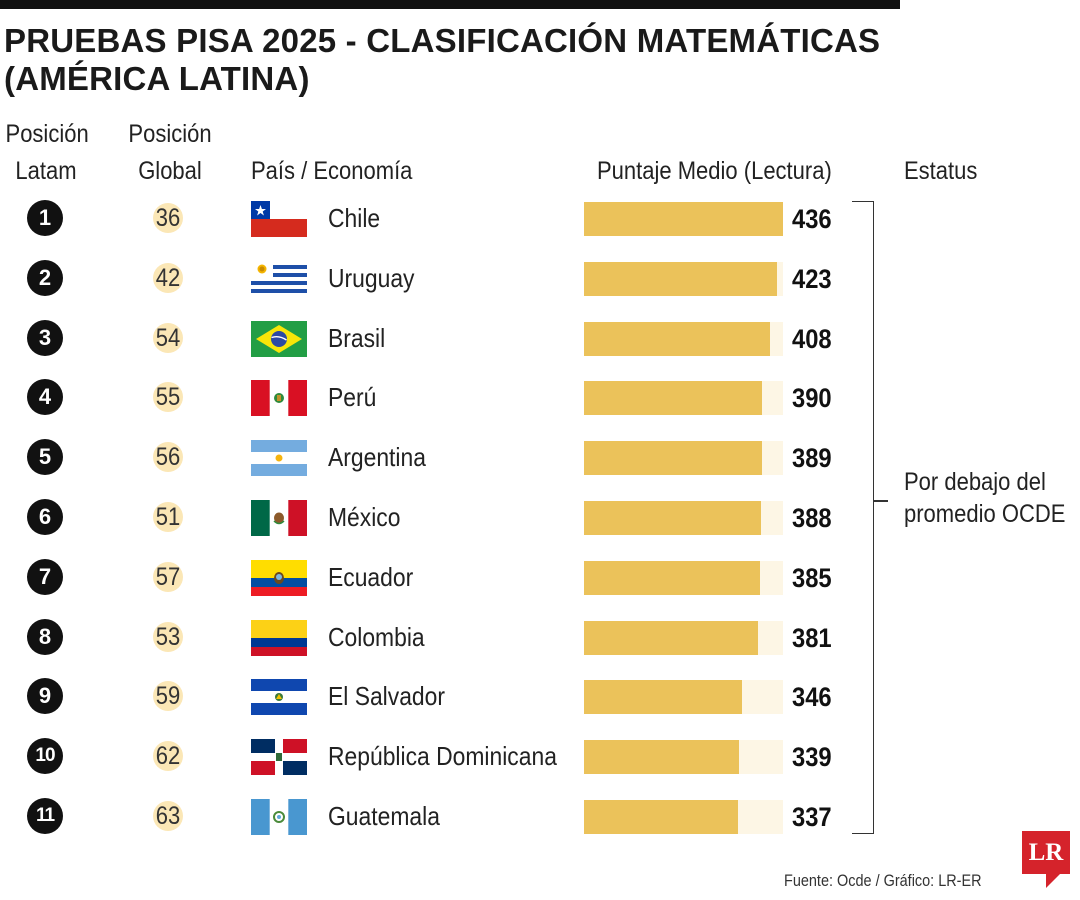 The height and width of the screenshot is (900, 1080). What do you see at coordinates (45, 576) in the screenshot?
I see `latam-rank-badge: 7` at bounding box center [45, 576].